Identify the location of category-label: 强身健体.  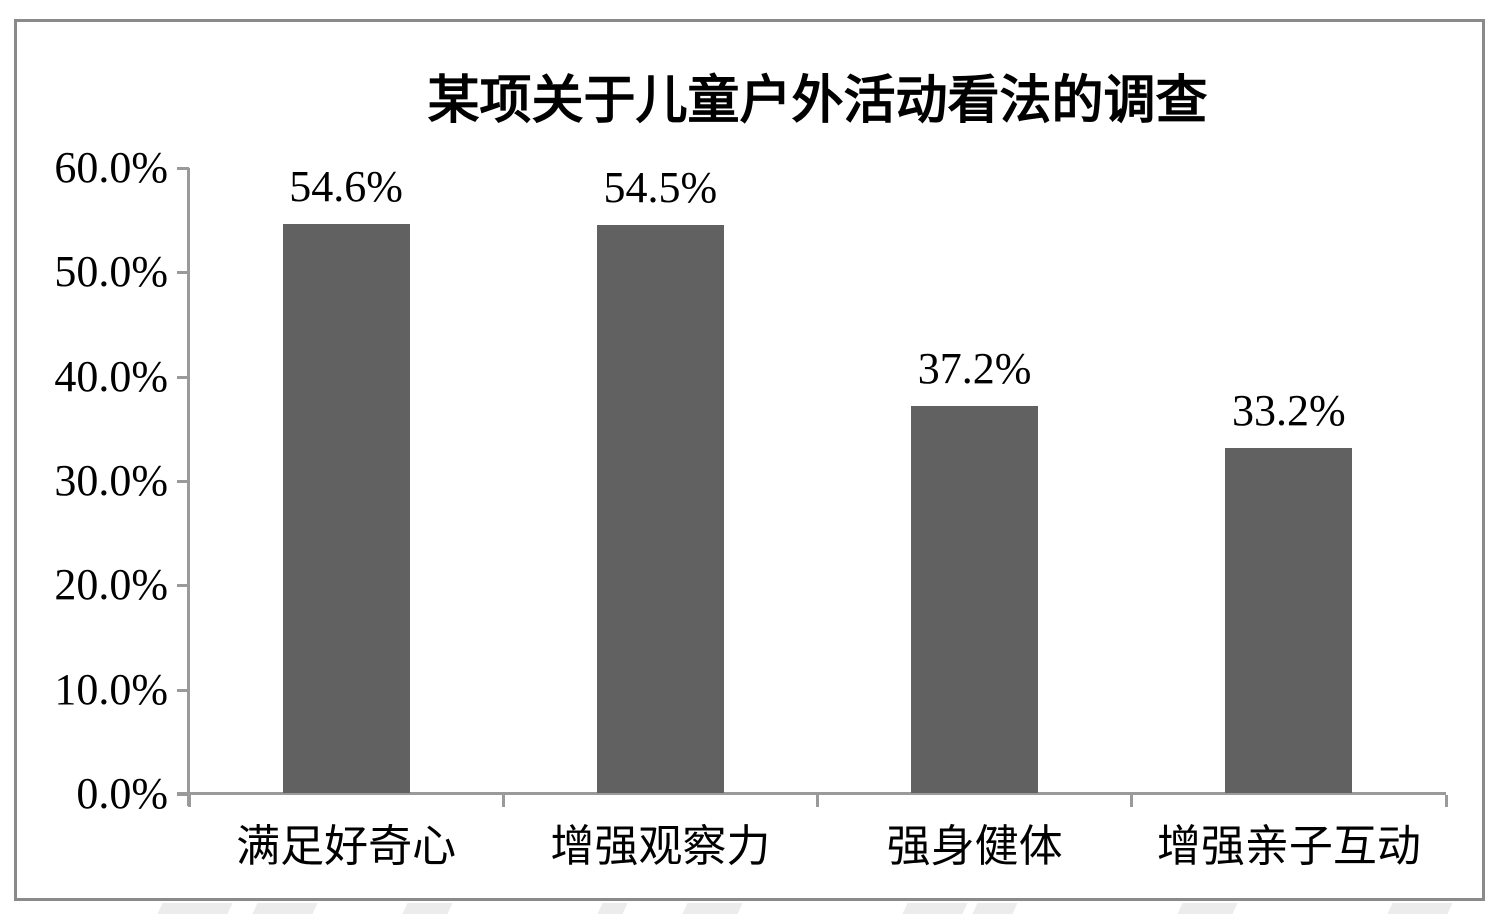
(974, 846).